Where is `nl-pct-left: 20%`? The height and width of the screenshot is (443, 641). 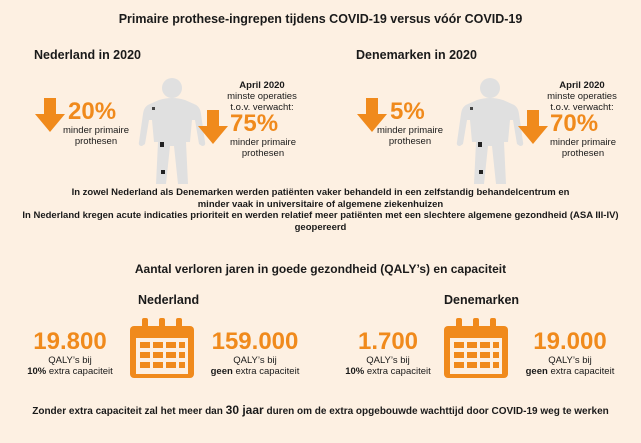 nl-pct-left: 20% is located at coordinates (92, 111).